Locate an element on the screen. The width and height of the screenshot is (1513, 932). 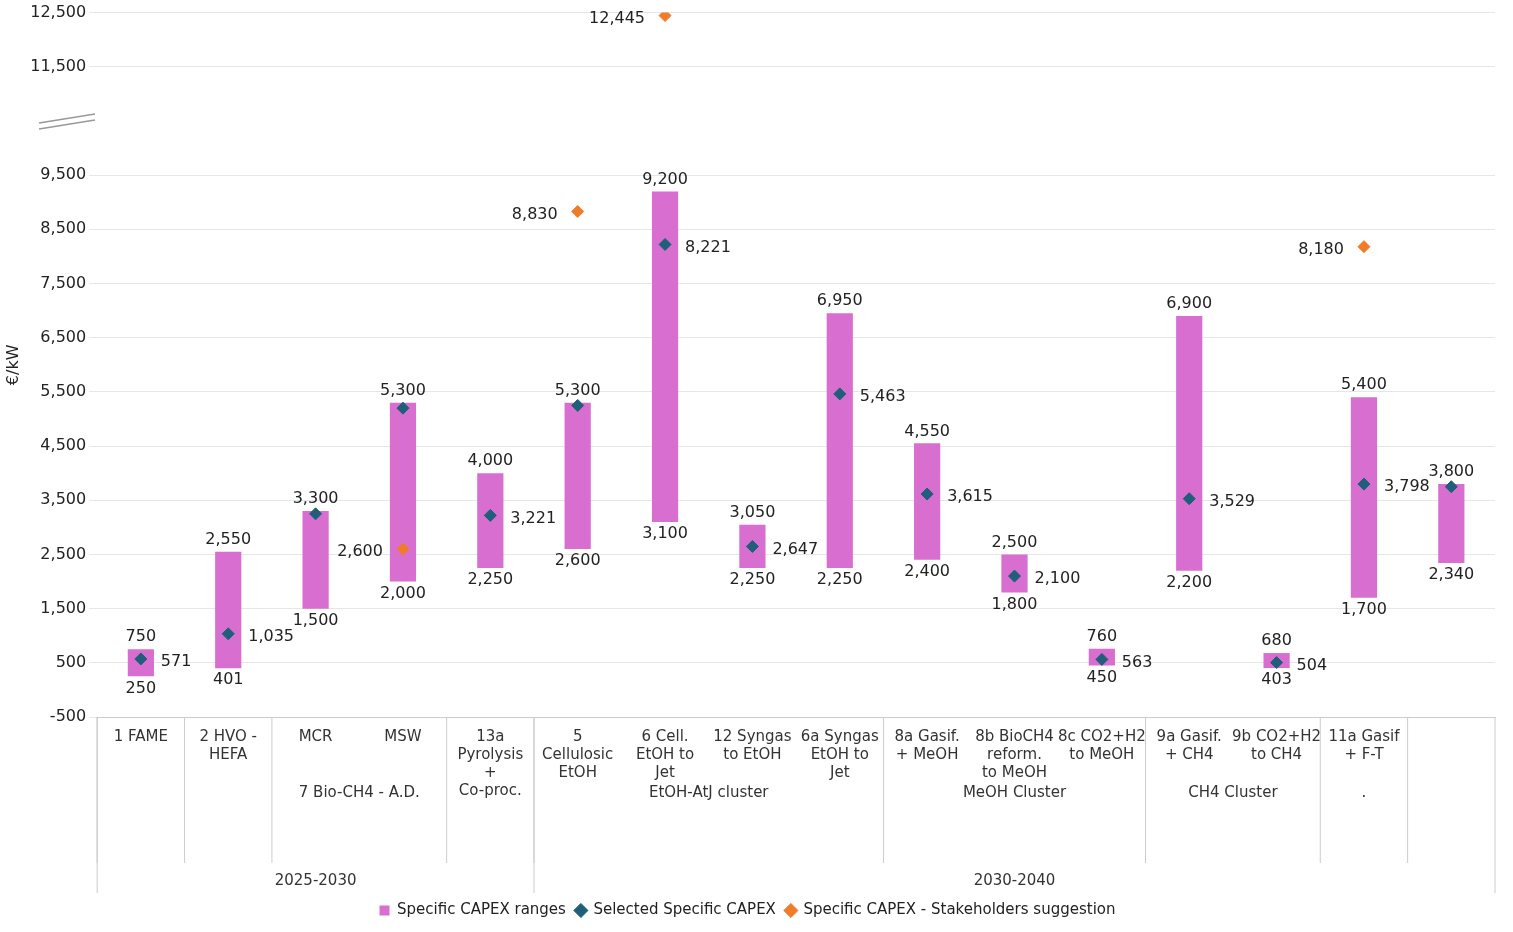
text: EtOH-AtJ cluster is located at coordinates (709, 791).